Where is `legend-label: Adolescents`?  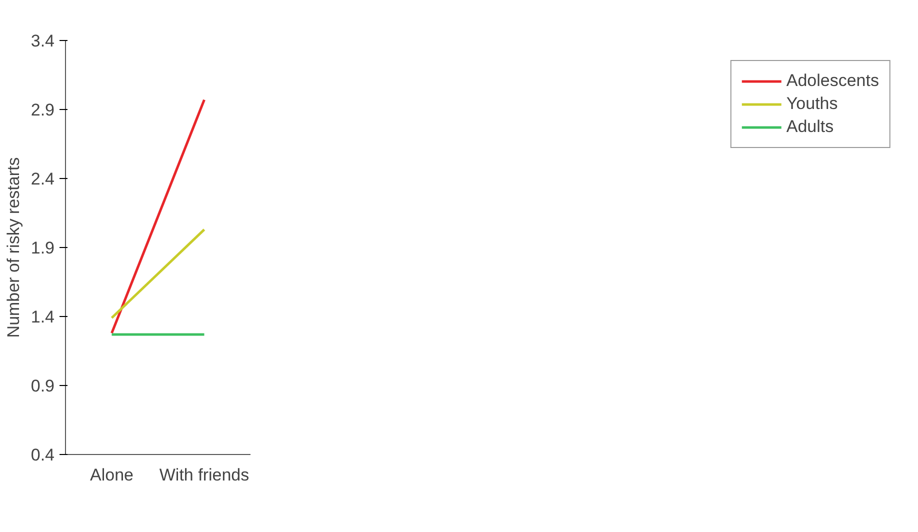 legend-label: Adolescents is located at coordinates (832, 81).